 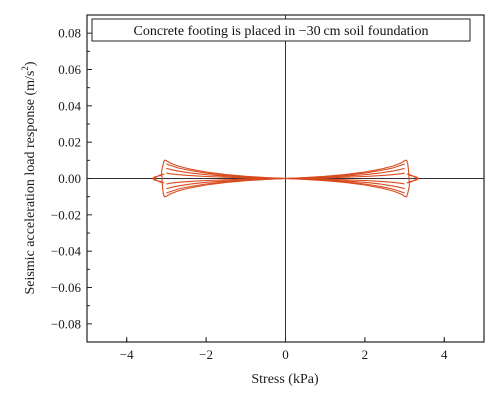 I want to click on y-tick-label: −0.08, so click(x=66, y=323).